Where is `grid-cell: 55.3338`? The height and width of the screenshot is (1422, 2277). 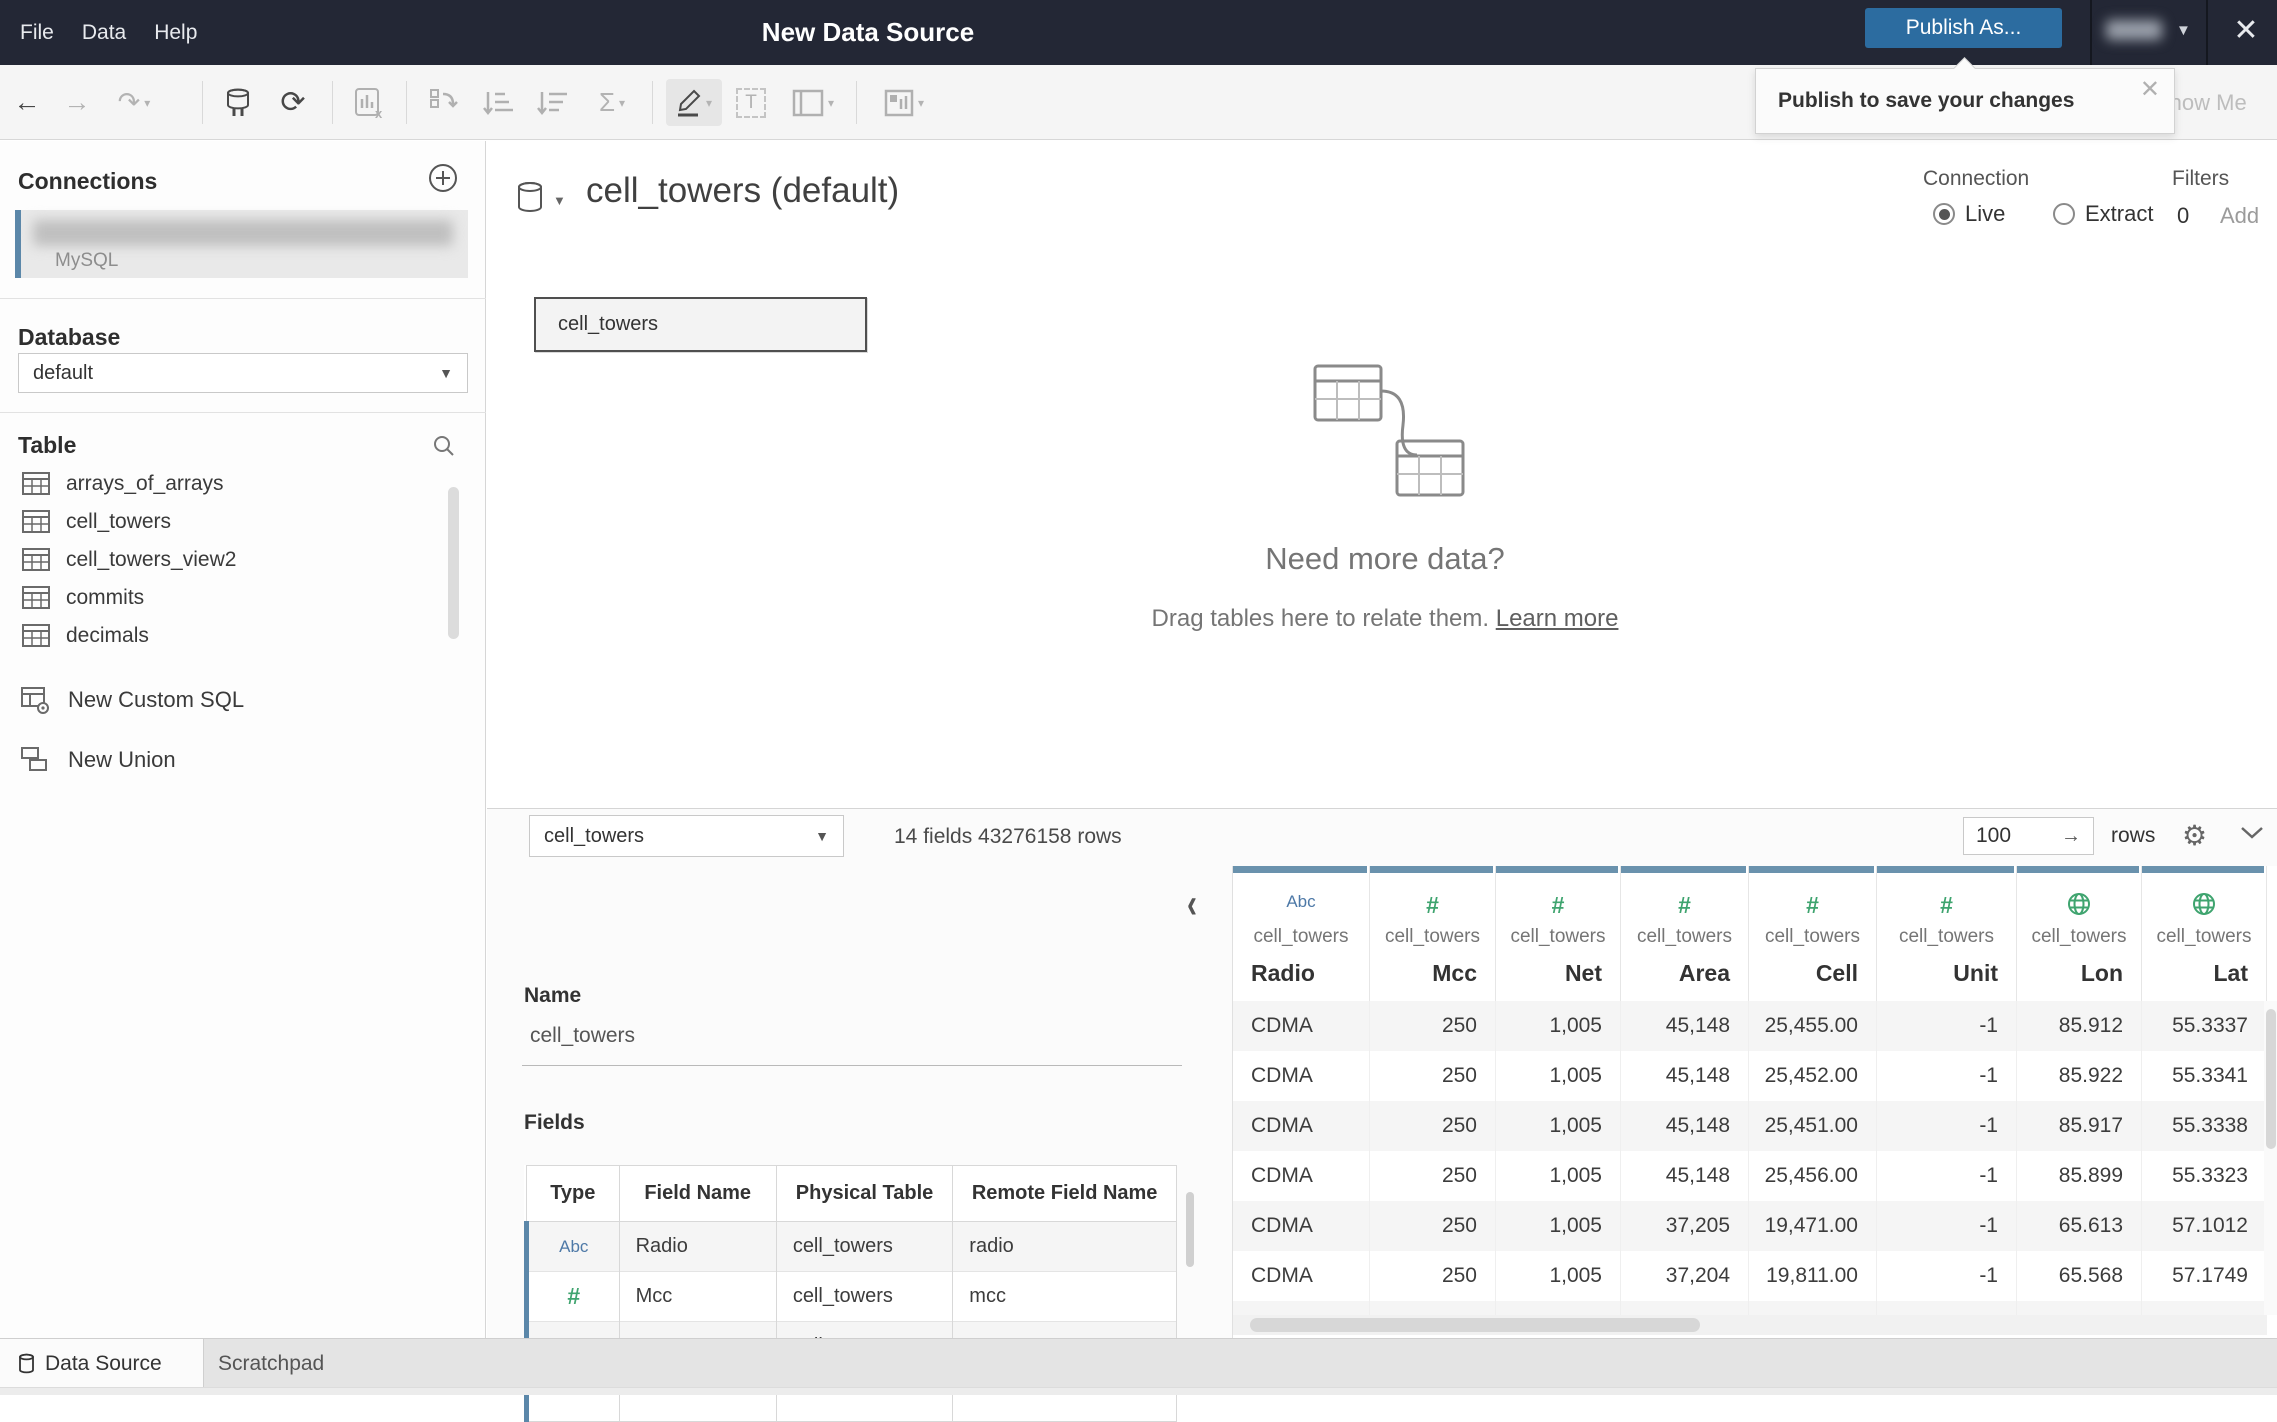
grid-cell: 55.3338 is located at coordinates (2204, 1126).